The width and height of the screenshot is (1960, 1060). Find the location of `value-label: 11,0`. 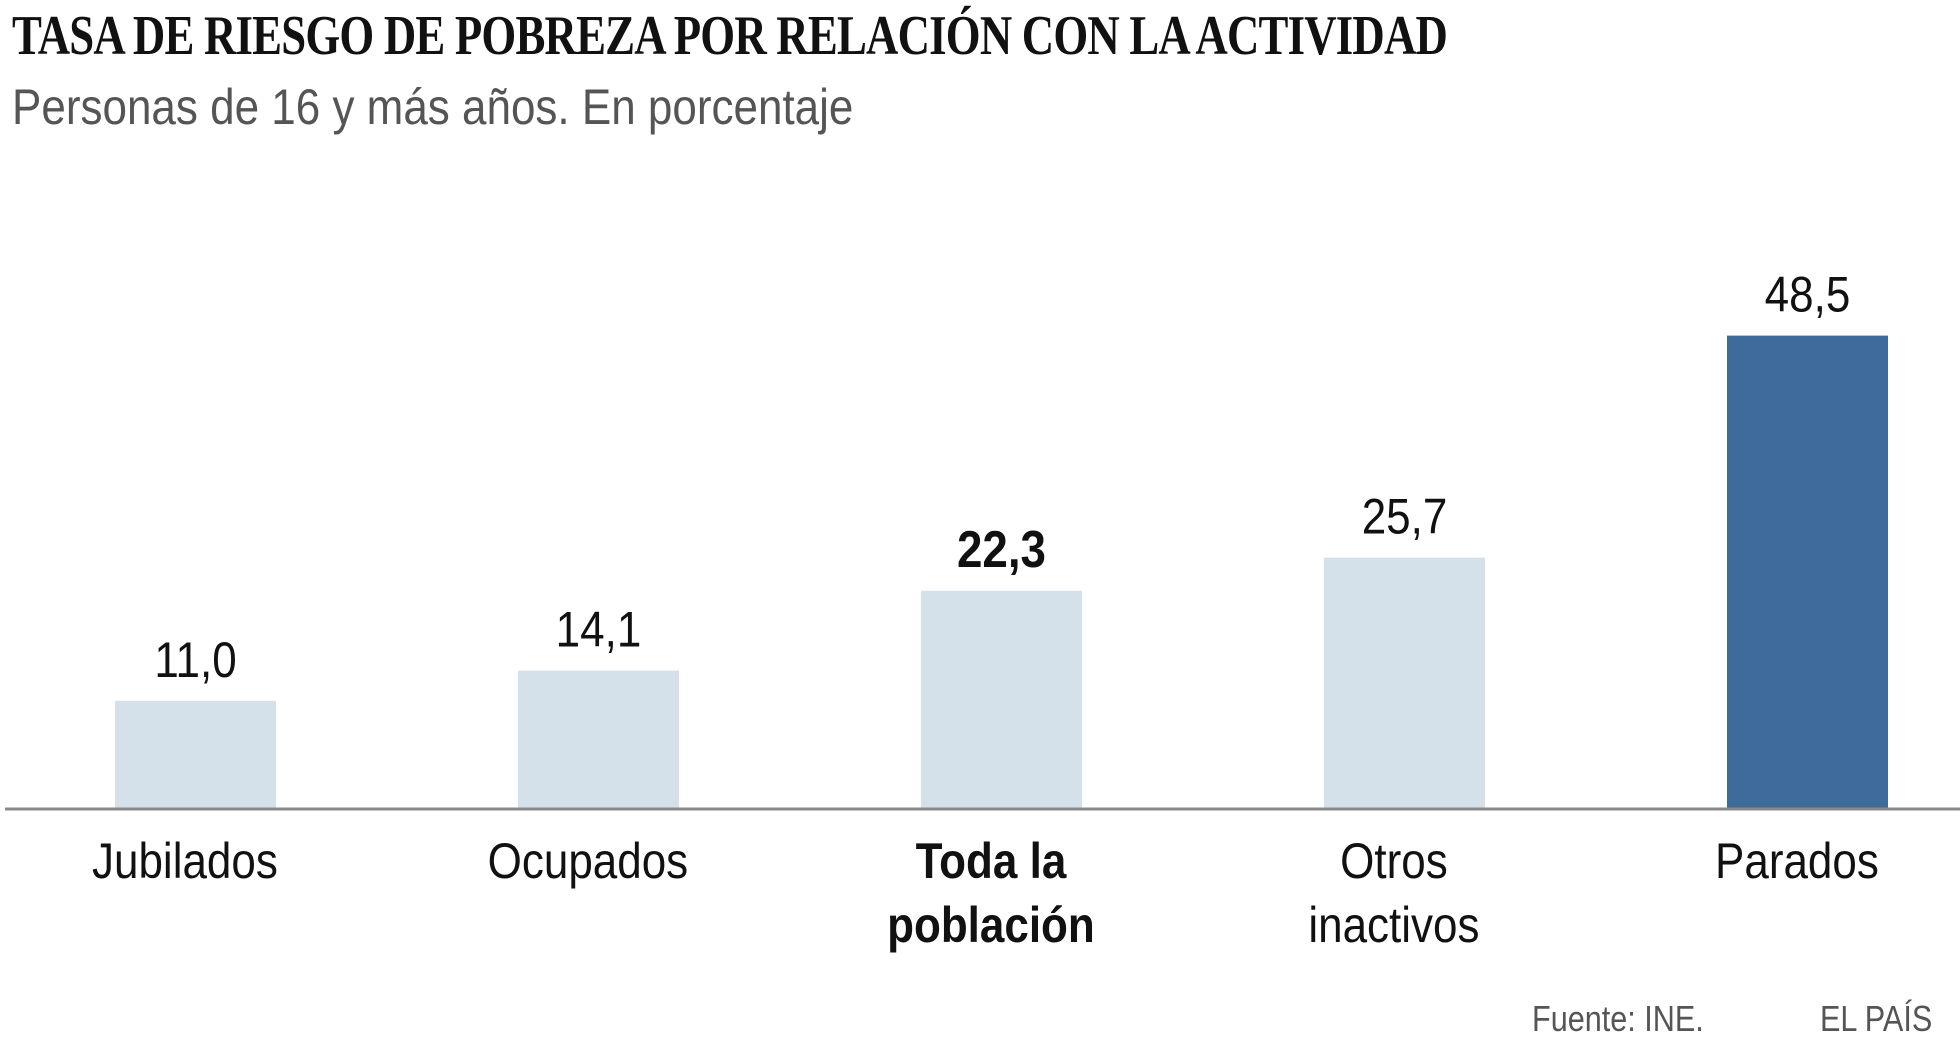

value-label: 11,0 is located at coordinates (195, 659).